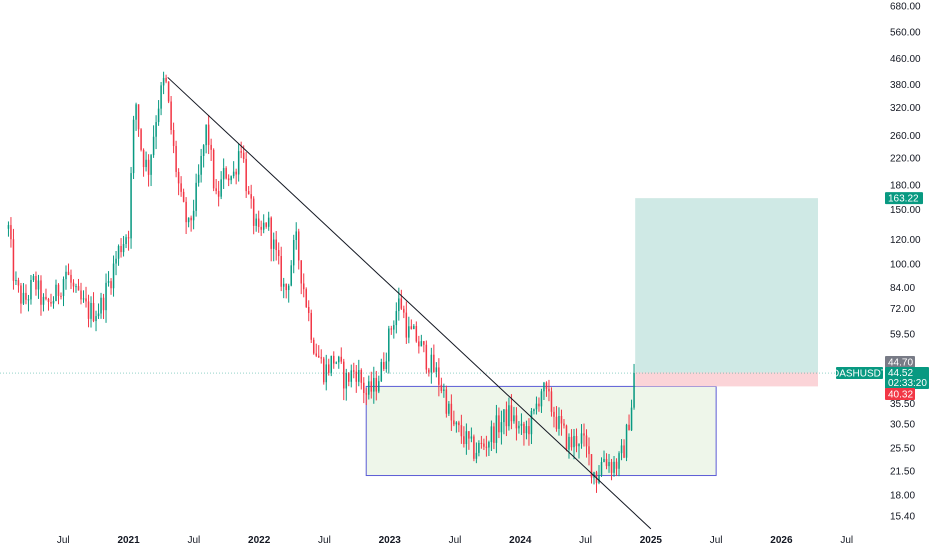  I want to click on countdown-label: 02:33:20, so click(907, 383).